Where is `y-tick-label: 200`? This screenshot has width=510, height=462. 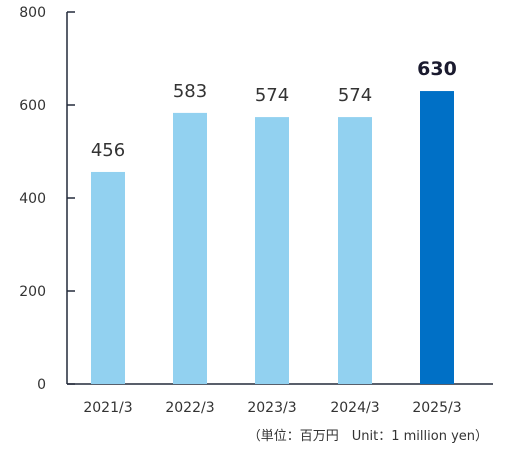
y-tick-label: 200 is located at coordinates (32, 292).